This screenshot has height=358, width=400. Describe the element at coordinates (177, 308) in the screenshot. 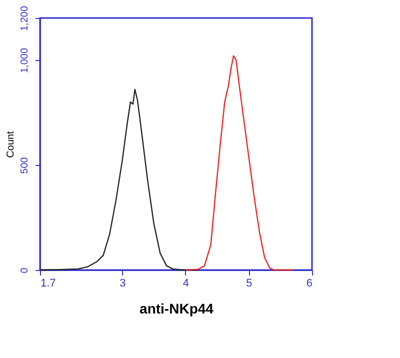

I see `x-axis-title: anti-NKp44` at that location.